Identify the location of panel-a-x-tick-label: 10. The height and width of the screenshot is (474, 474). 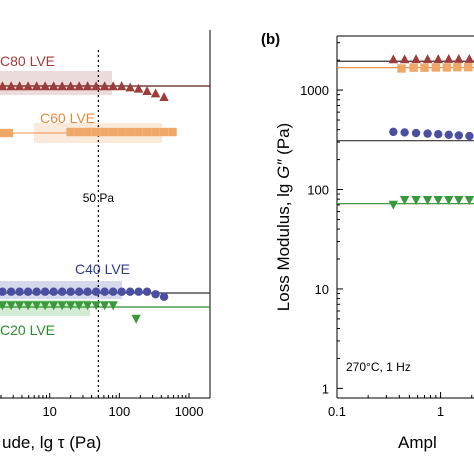
(49, 411).